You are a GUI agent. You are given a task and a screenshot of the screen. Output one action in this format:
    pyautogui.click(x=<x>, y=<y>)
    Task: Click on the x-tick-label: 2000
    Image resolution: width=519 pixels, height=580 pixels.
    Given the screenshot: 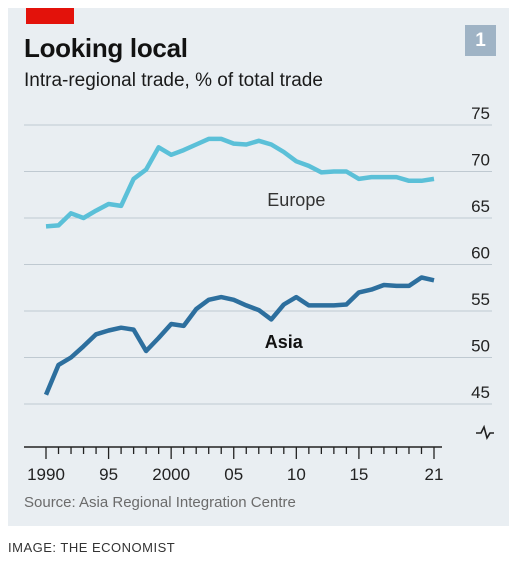 What is the action you would take?
    pyautogui.click(x=171, y=474)
    